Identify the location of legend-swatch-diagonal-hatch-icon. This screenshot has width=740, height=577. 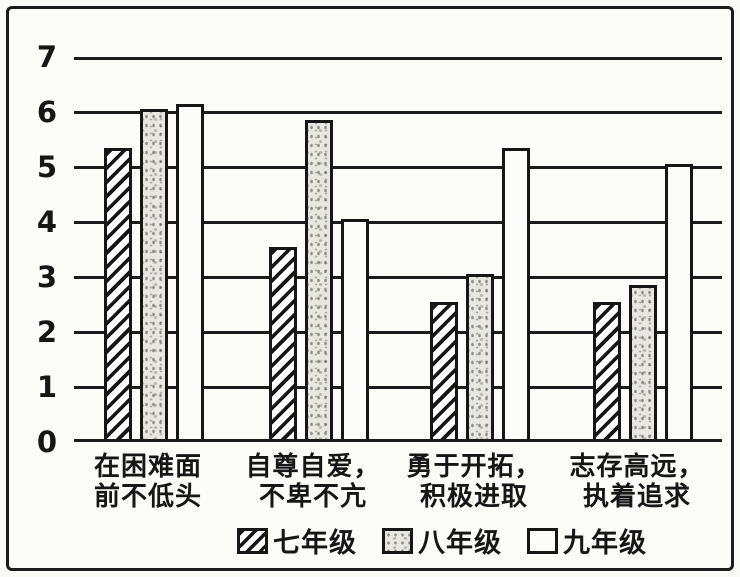
(252, 540).